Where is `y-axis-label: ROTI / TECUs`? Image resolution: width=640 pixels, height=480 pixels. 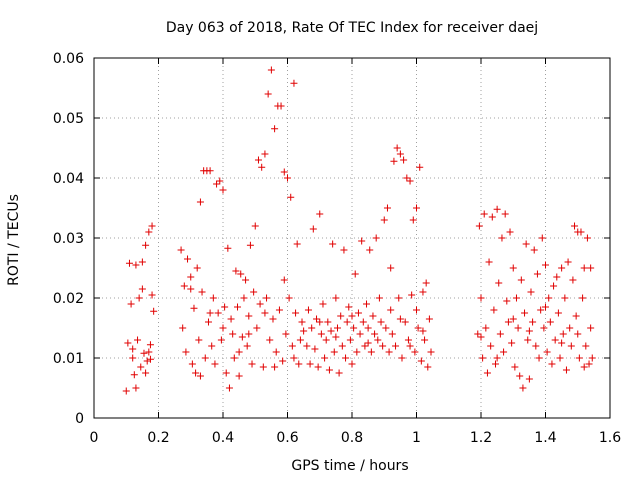
y-axis-label: ROTI / TECUs is located at coordinates (14, 240).